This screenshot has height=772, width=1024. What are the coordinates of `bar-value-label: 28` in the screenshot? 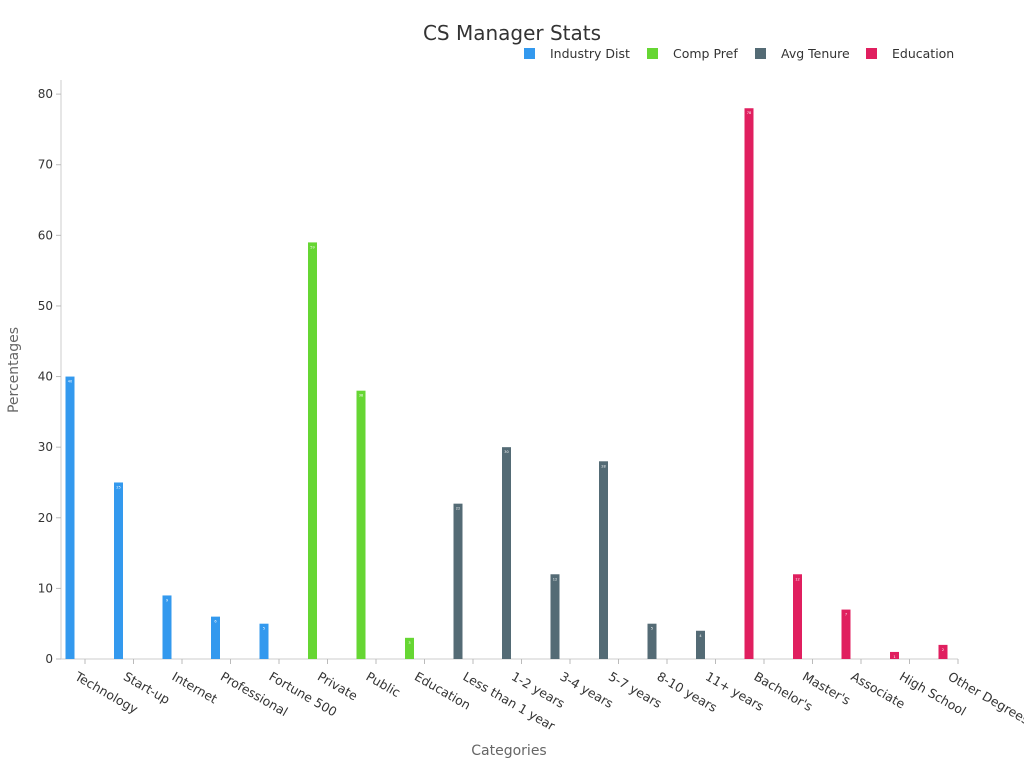 It's located at (603, 466).